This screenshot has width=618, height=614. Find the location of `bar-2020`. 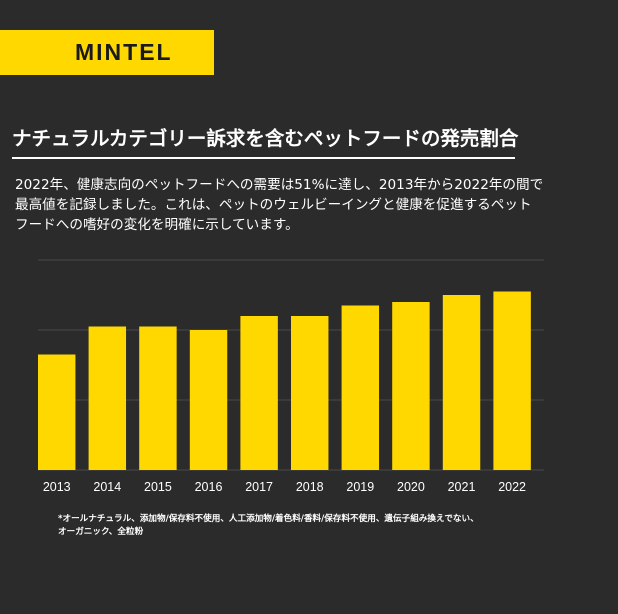

bar-2020 is located at coordinates (411, 386).